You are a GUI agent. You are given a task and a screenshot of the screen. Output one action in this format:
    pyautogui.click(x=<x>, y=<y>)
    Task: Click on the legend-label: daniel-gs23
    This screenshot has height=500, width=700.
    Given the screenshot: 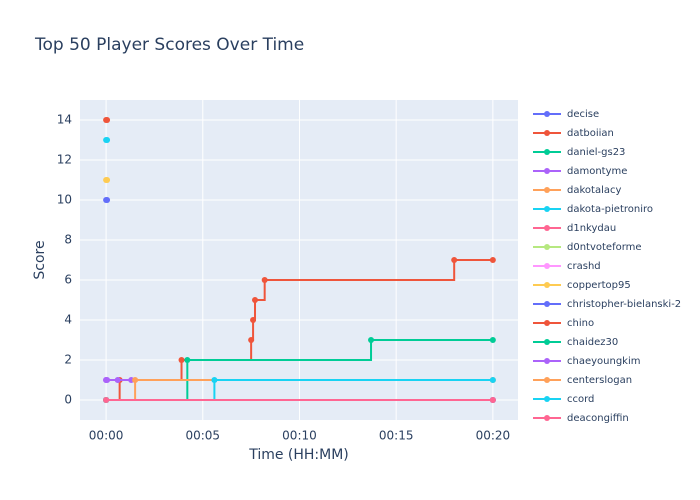 What is the action you would take?
    pyautogui.click(x=596, y=152)
    